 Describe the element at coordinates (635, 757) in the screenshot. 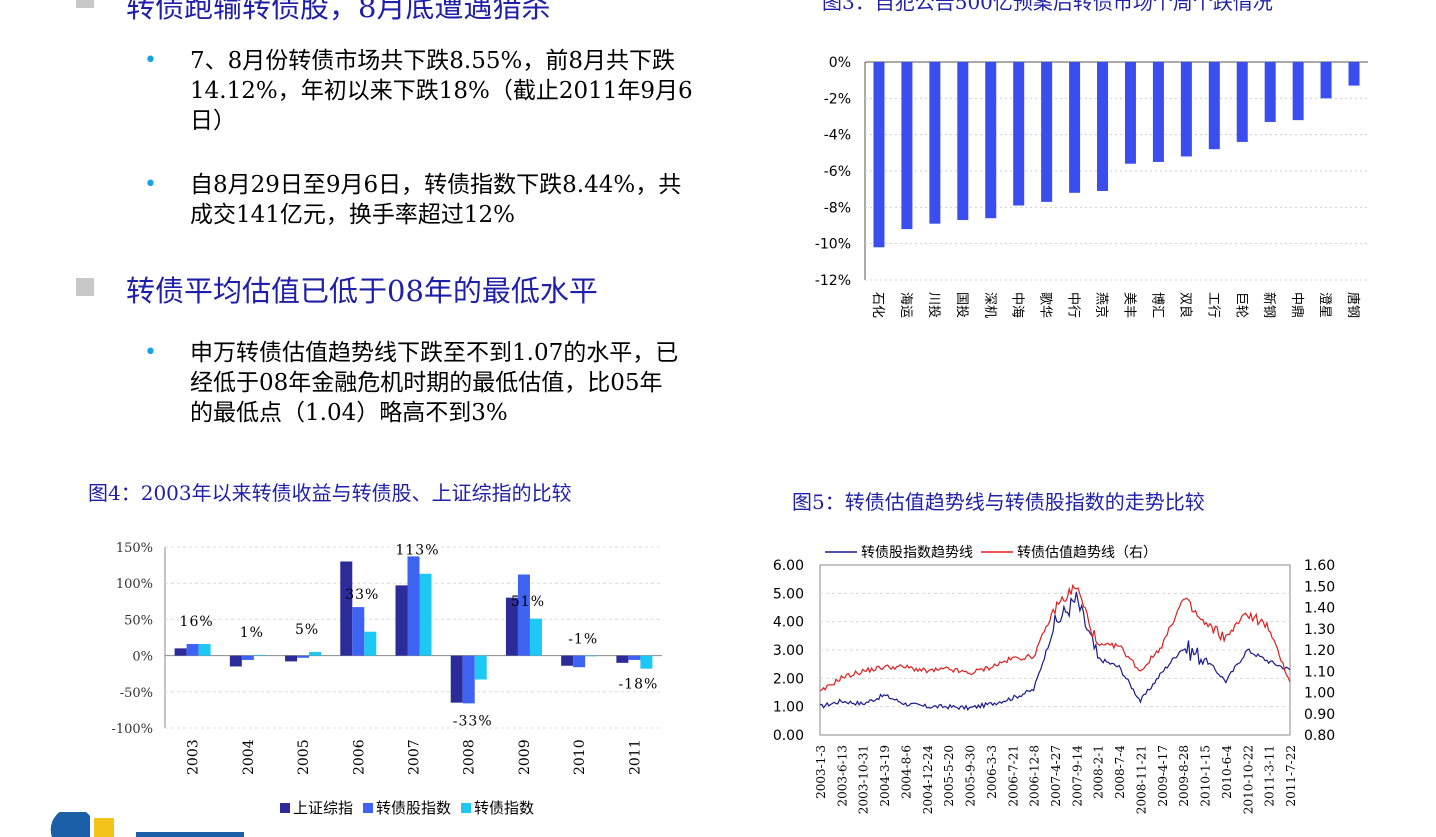

I see `fig4-x-tick-label: 2011` at that location.